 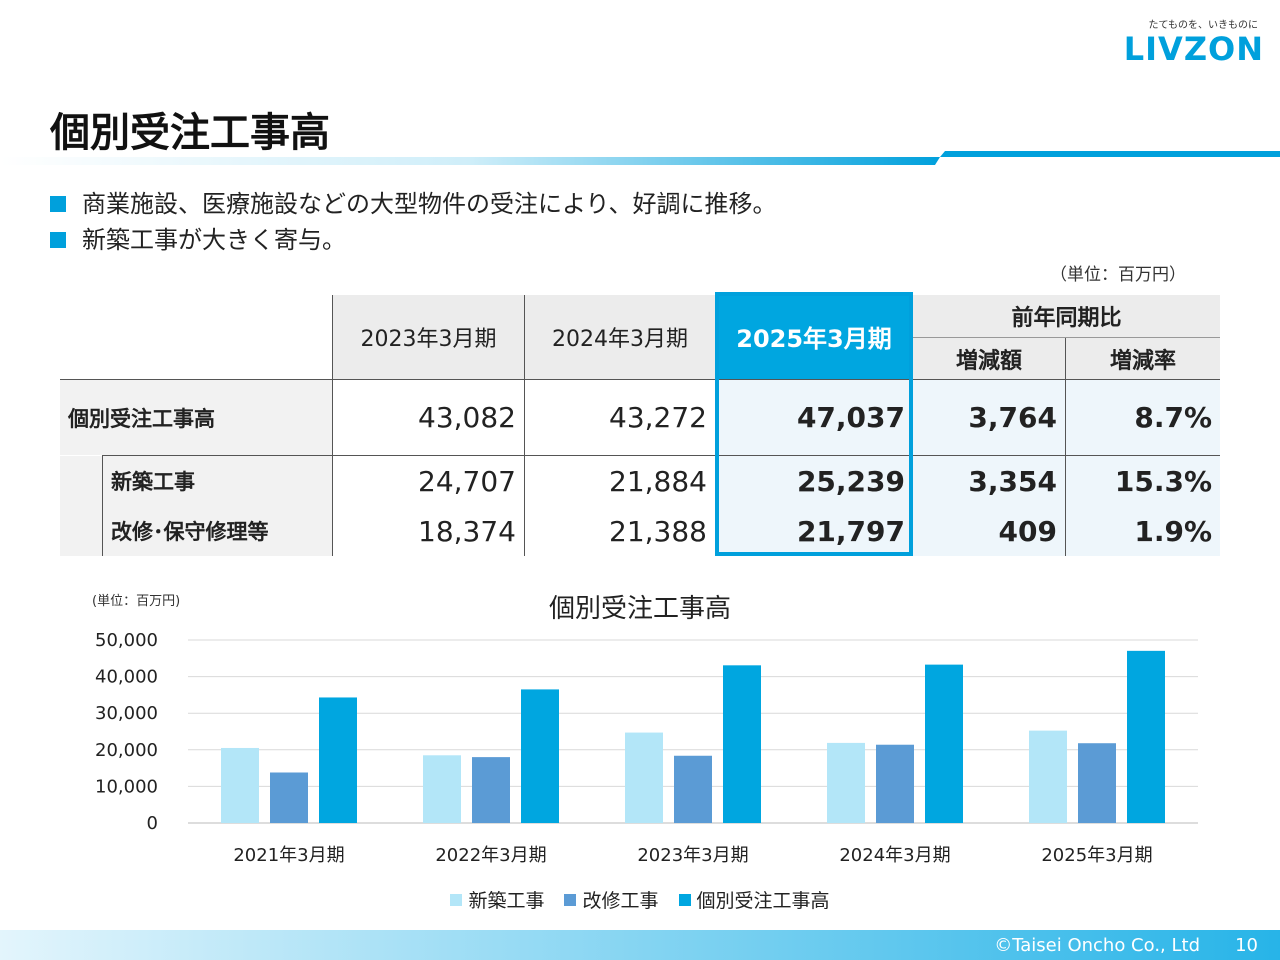 I want to click on y-tick-label: 40,000, so click(x=126, y=677).